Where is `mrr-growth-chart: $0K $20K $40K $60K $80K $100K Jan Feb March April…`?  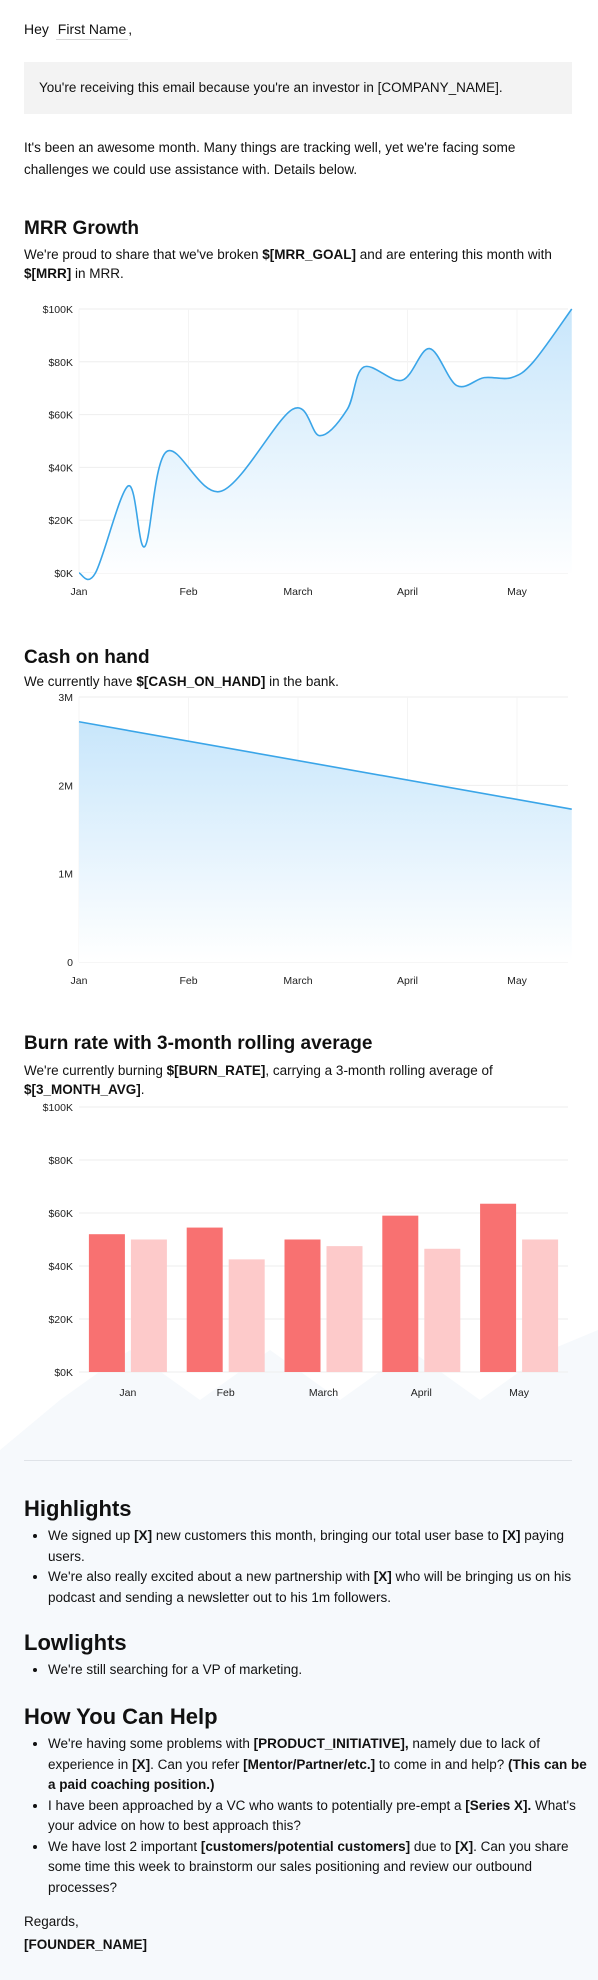 mrr-growth-chart: $0K $20K $40K $60K $80K $100K Jan Feb March April… is located at coordinates (308, 451).